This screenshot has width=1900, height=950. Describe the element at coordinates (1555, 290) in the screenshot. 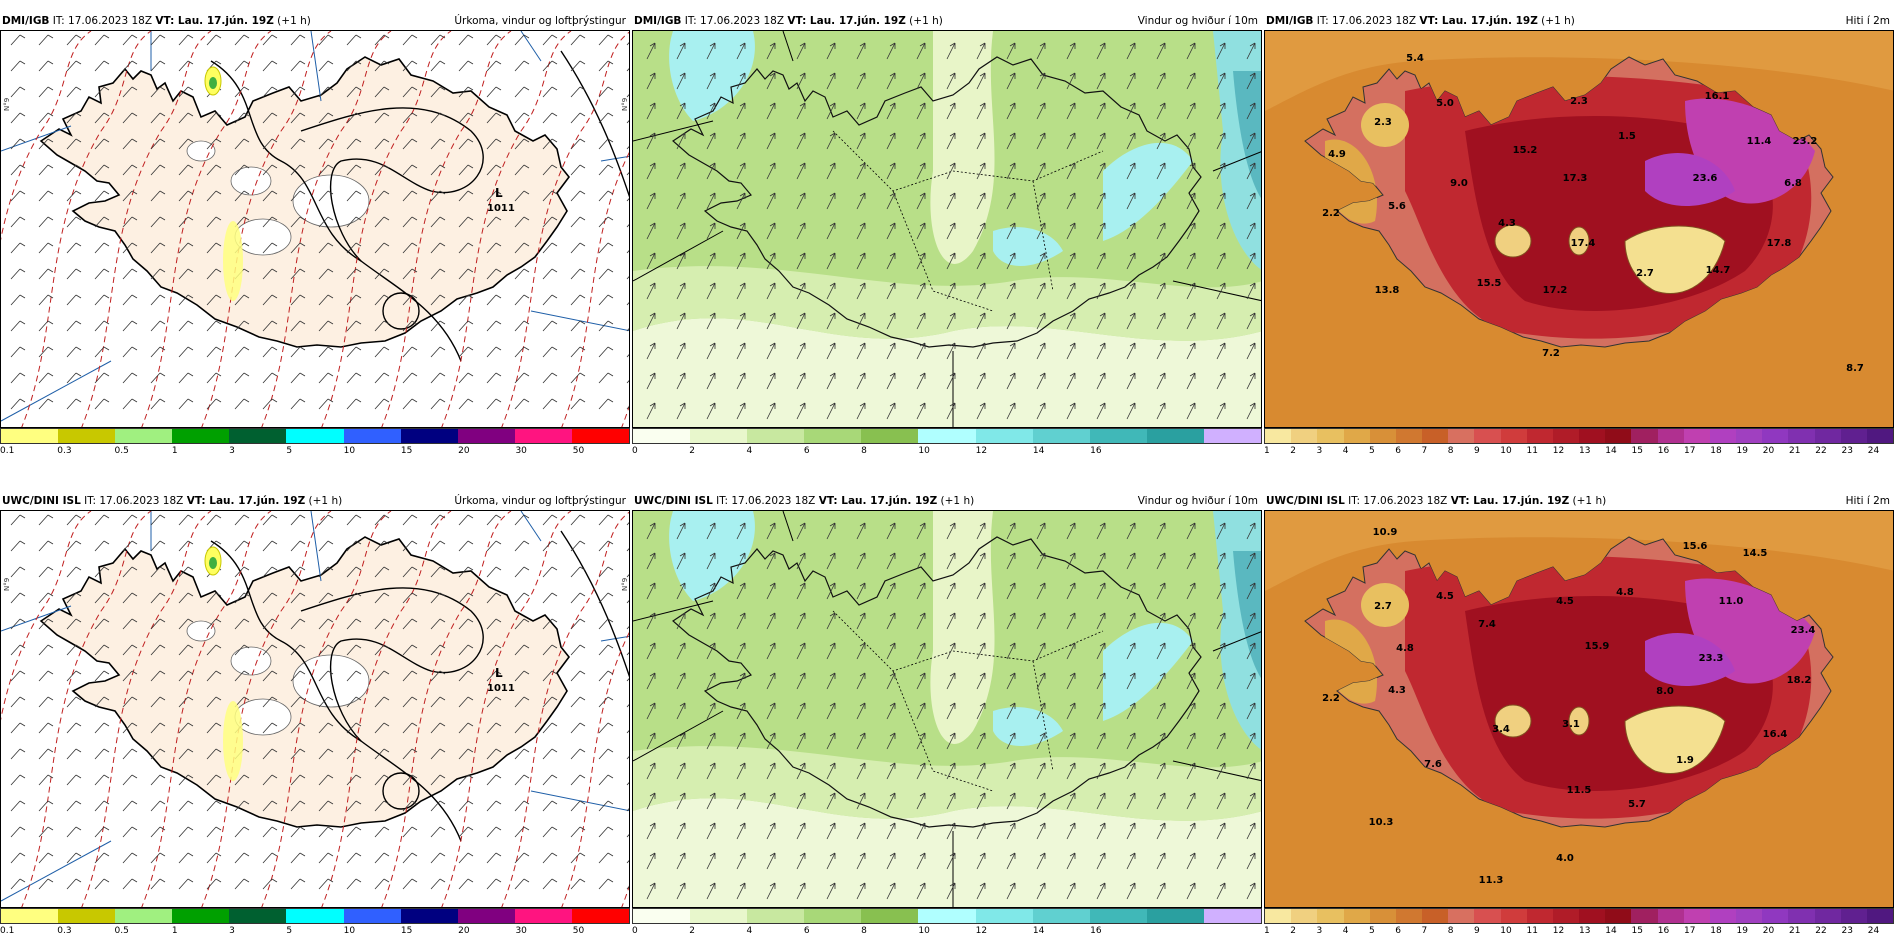

I see `temperature-value: 17.2` at that location.